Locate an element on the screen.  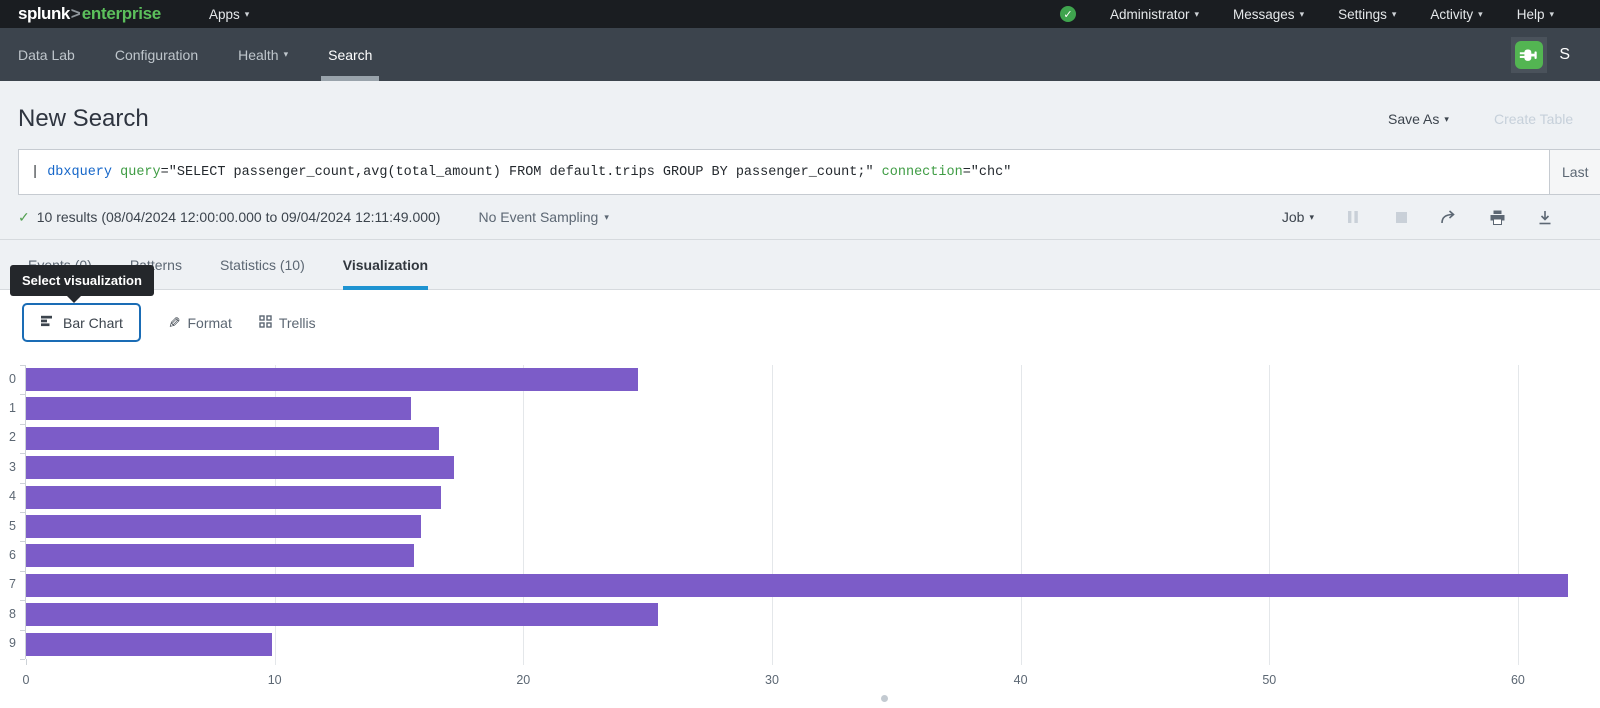
nav-item-health: Health ▾ is located at coordinates (263, 54).